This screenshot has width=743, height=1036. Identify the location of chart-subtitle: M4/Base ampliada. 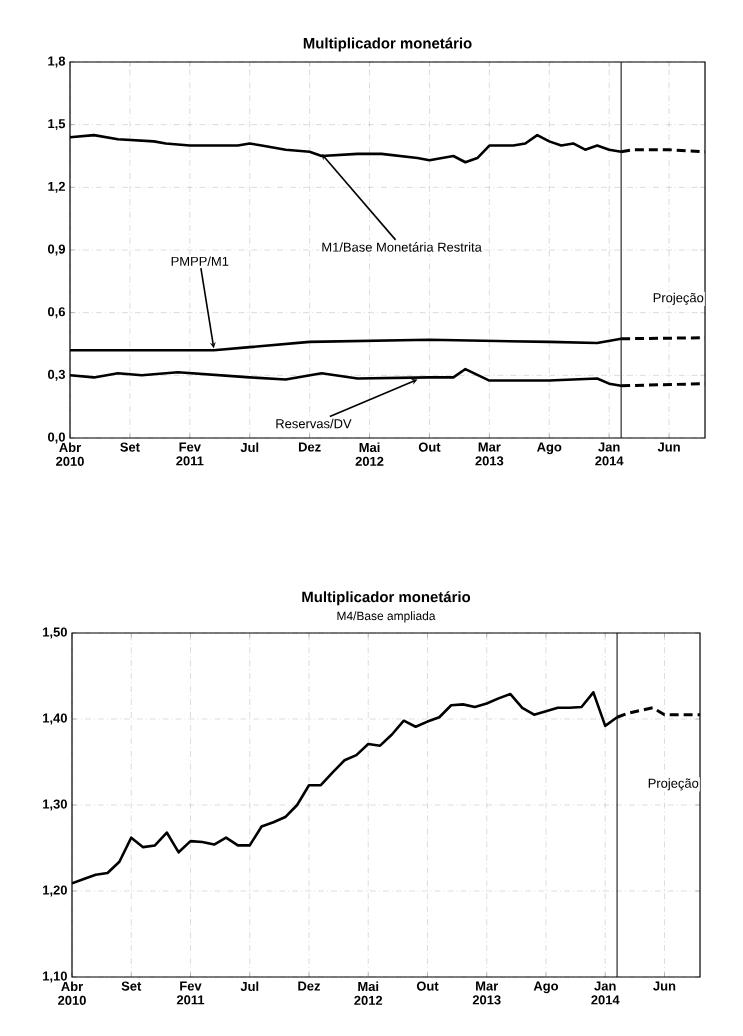
(386, 617).